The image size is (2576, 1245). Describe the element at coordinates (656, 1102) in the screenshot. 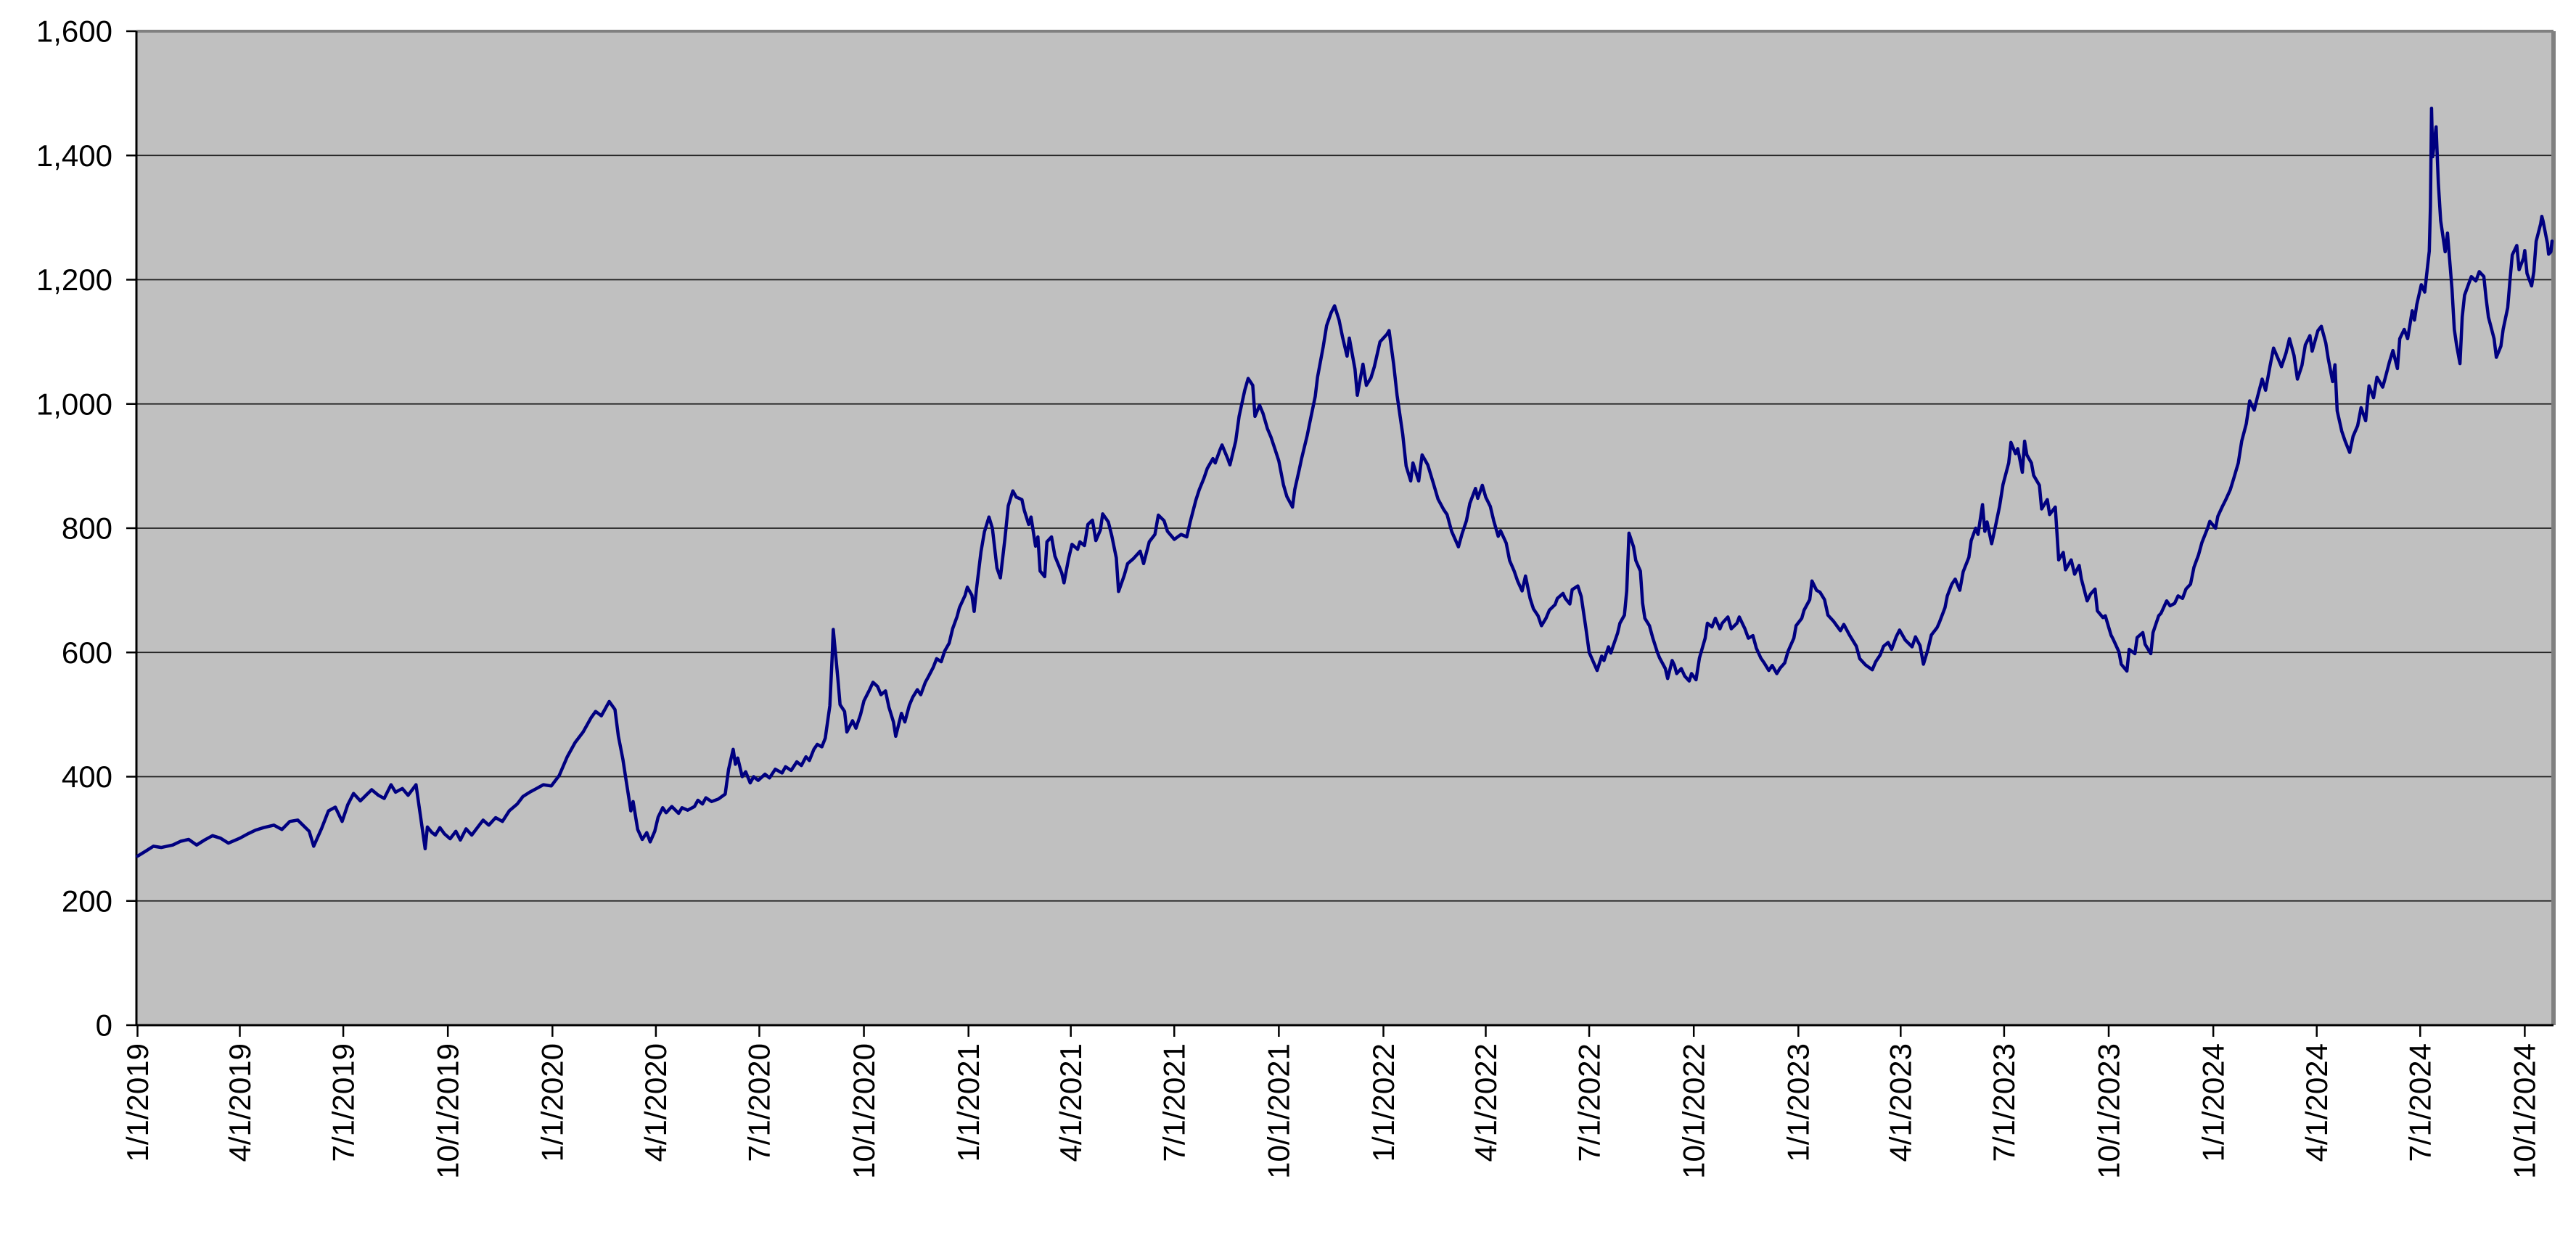

I see `x-axis-tick-label: 4/1/2020` at that location.